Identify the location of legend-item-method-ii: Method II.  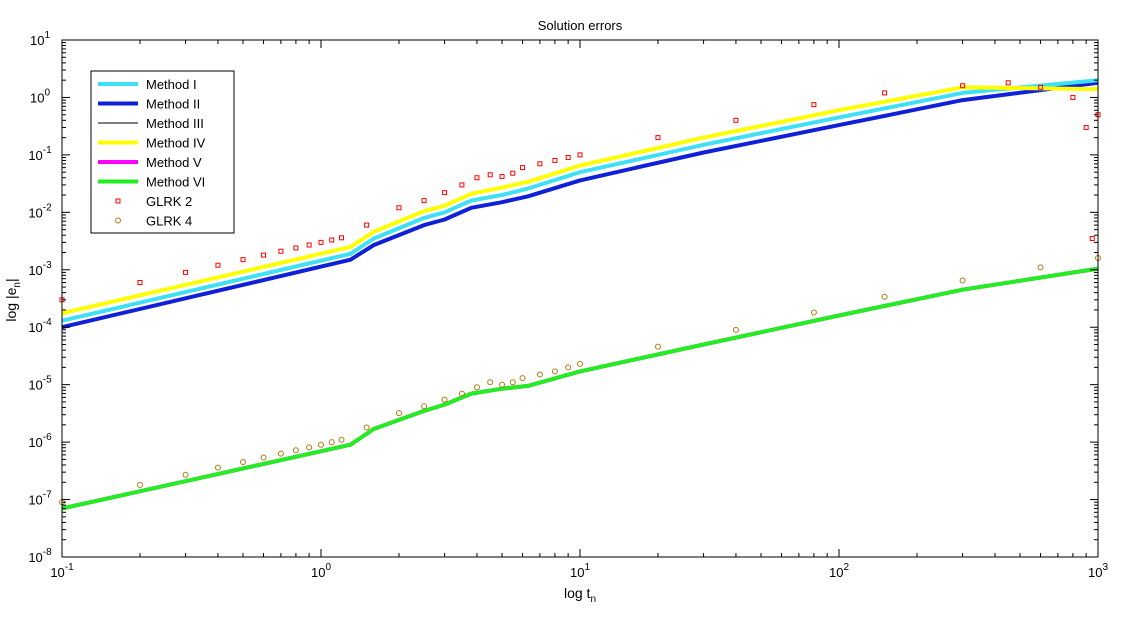
(149, 104).